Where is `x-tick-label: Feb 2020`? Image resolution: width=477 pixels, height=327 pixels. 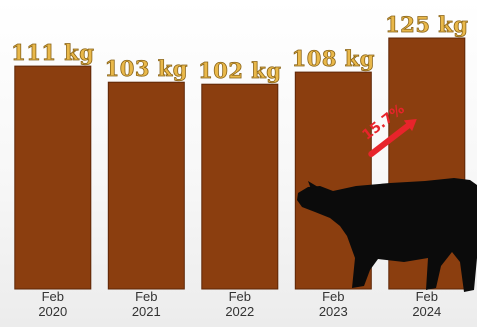
x-tick-label: Feb 2020 is located at coordinates (52, 304).